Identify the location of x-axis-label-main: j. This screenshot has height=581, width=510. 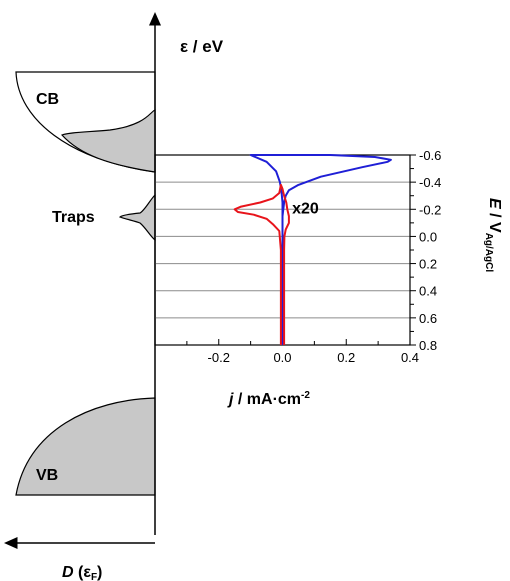
(230, 399).